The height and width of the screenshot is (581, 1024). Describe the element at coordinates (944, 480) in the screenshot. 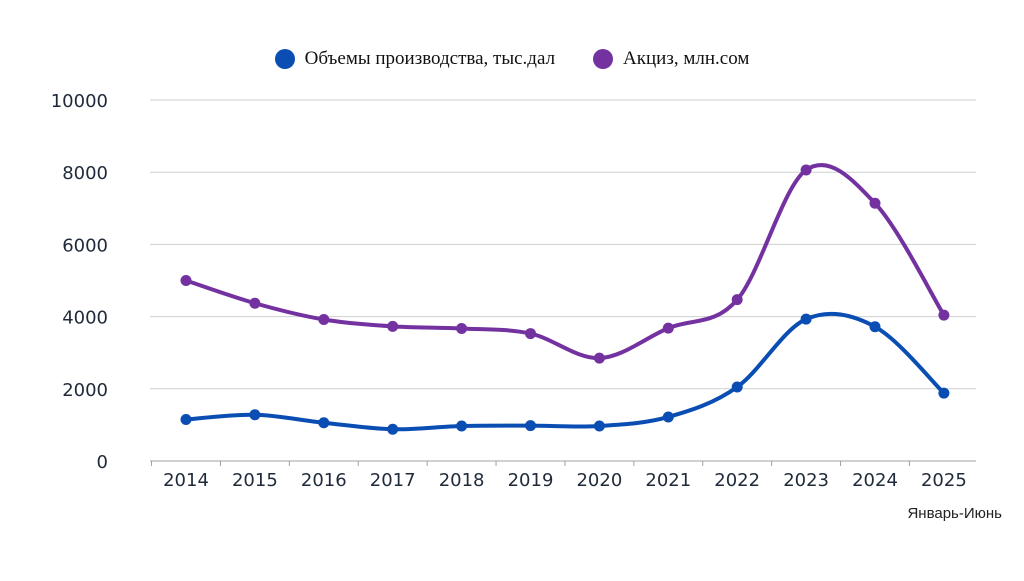

I see `x-tick-label-2025: 2025` at that location.